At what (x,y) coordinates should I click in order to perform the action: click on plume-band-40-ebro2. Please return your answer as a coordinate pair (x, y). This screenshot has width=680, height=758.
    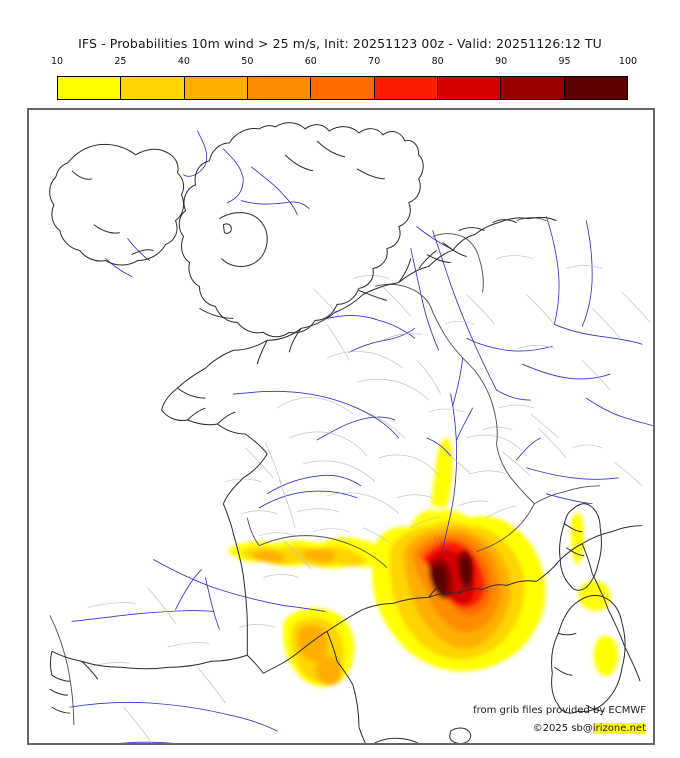
    Looking at the image, I should click on (329, 670).